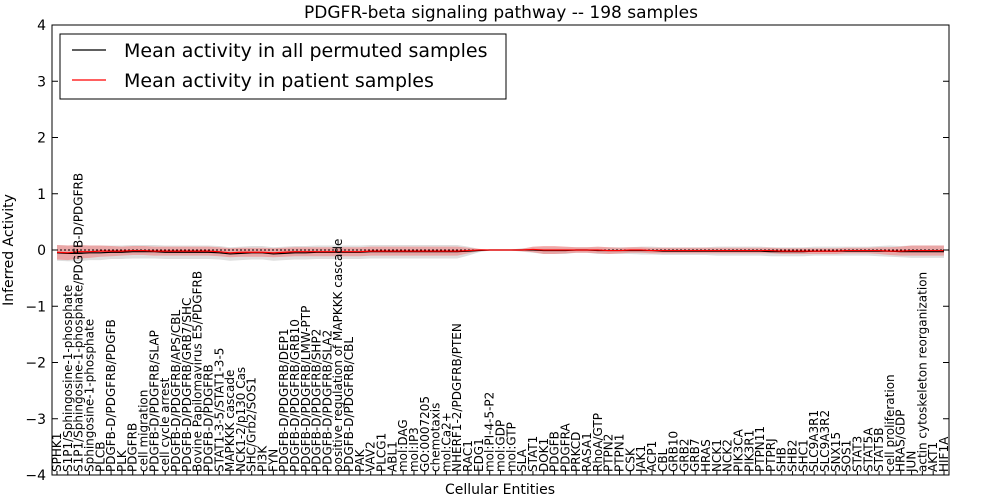 The image size is (1000, 500). I want to click on x-category-label: S1P1/Sphingosine-1-phosphate, so click(68, 378).